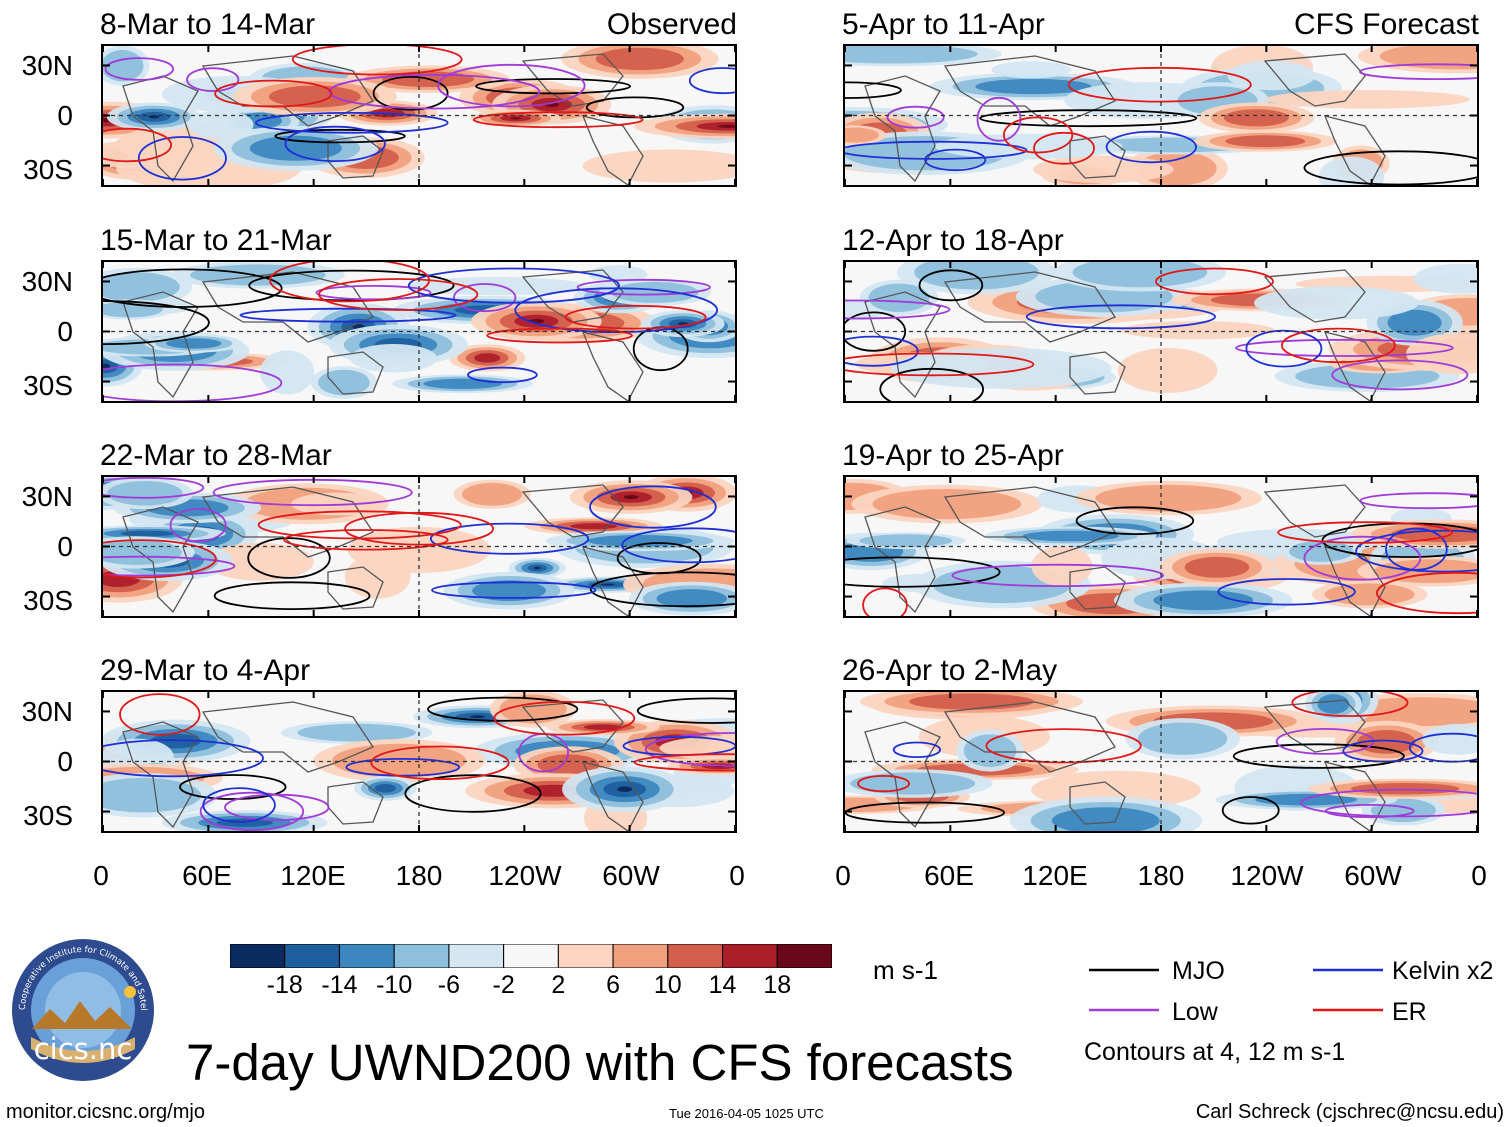 This screenshot has height=1127, width=1510. I want to click on colorbar-tick-label: 10, so click(667, 985).